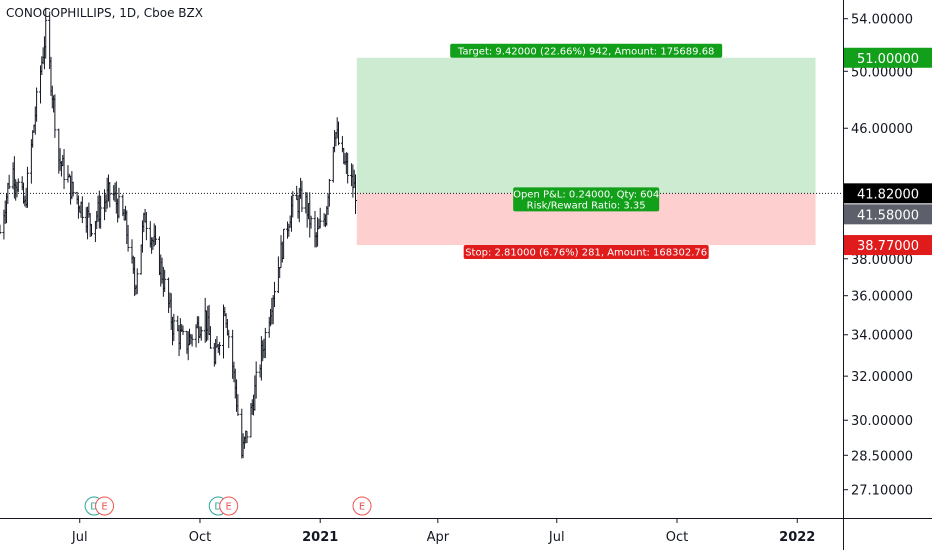 The width and height of the screenshot is (932, 554). I want to click on price-tag-label: 41.82000, so click(888, 194).